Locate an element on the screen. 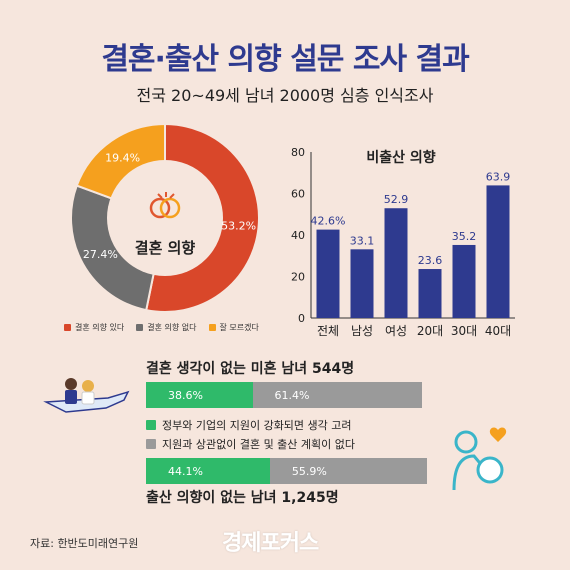  no-birth-no-plan-segment: 55.9% is located at coordinates (348, 471).